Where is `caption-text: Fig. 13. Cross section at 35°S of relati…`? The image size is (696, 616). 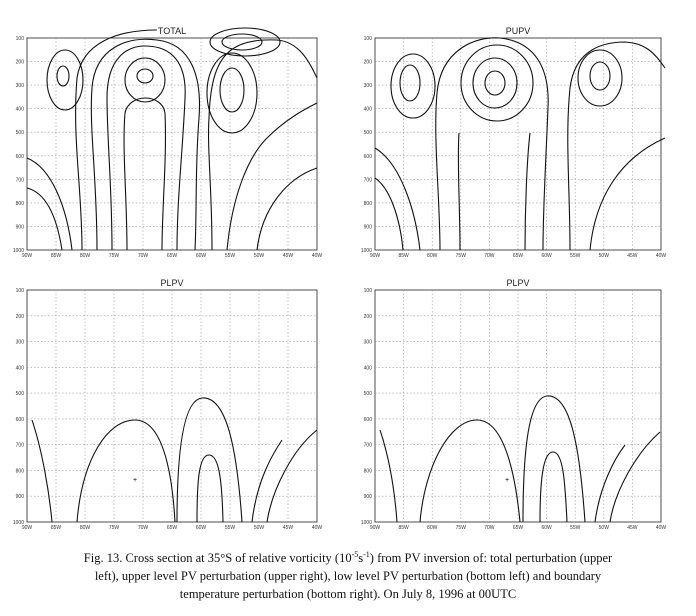
caption-text: Fig. 13. Cross section at 35°S of relati… is located at coordinates (218, 558).